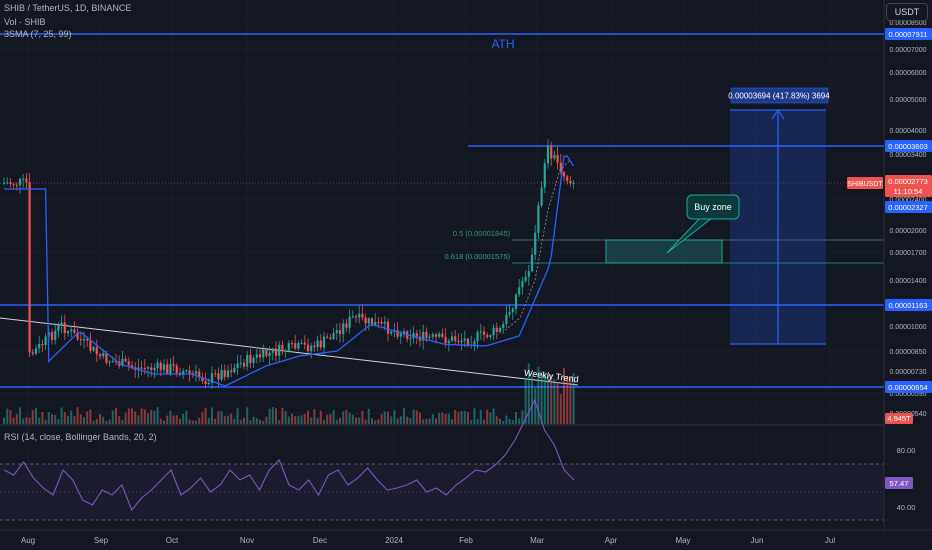 This screenshot has width=932, height=550. Describe the element at coordinates (502, 44) in the screenshot. I see `ath-label: ATH` at that location.